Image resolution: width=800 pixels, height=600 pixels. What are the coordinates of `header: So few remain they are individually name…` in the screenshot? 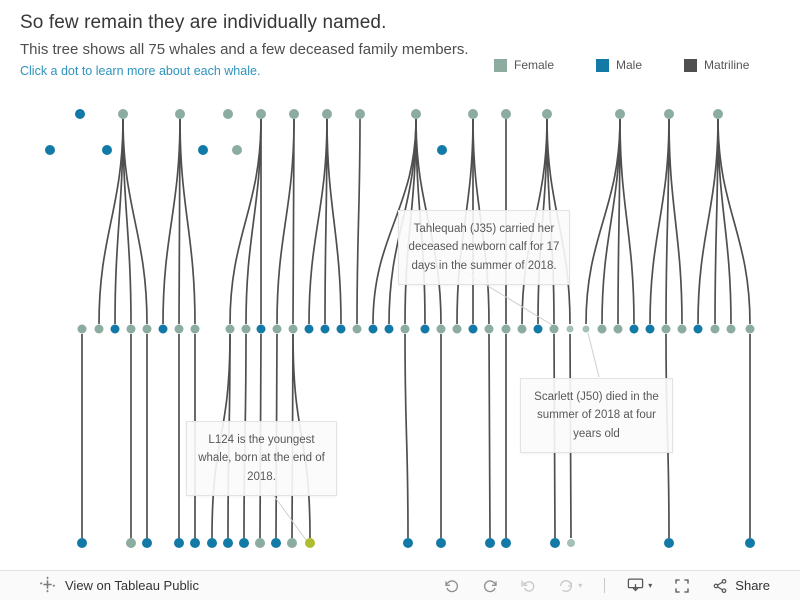 It's located at (244, 46).